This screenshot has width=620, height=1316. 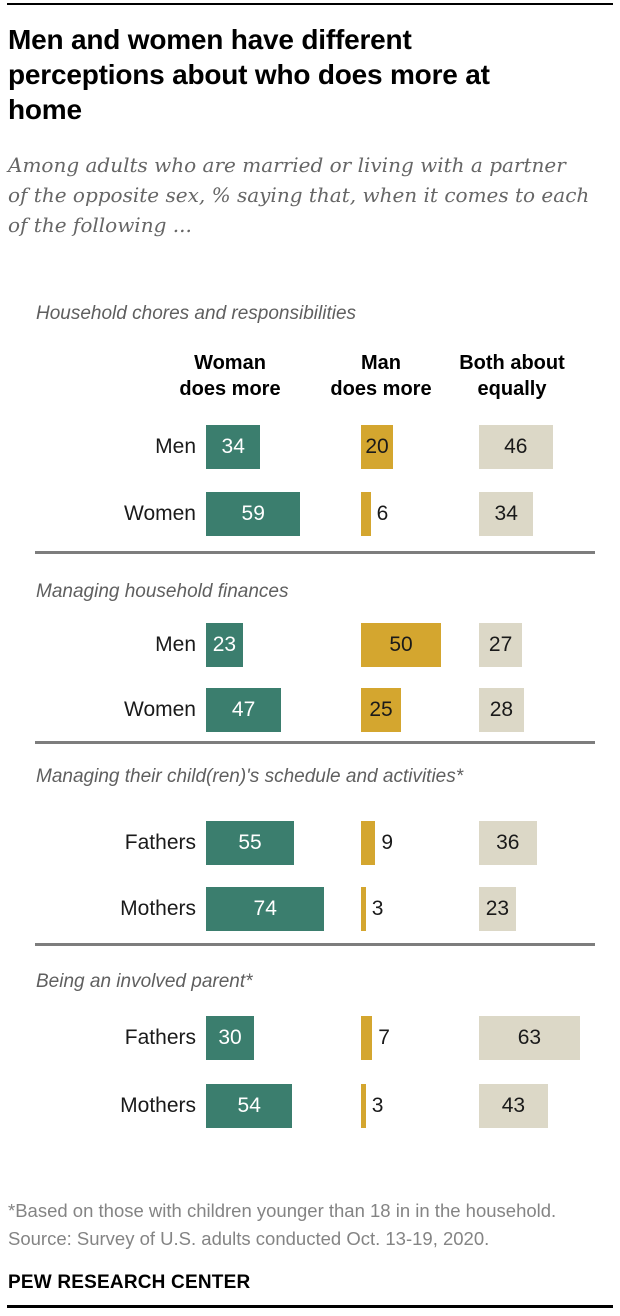 I want to click on bar-woman-does-more: 54, so click(x=249, y=1106).